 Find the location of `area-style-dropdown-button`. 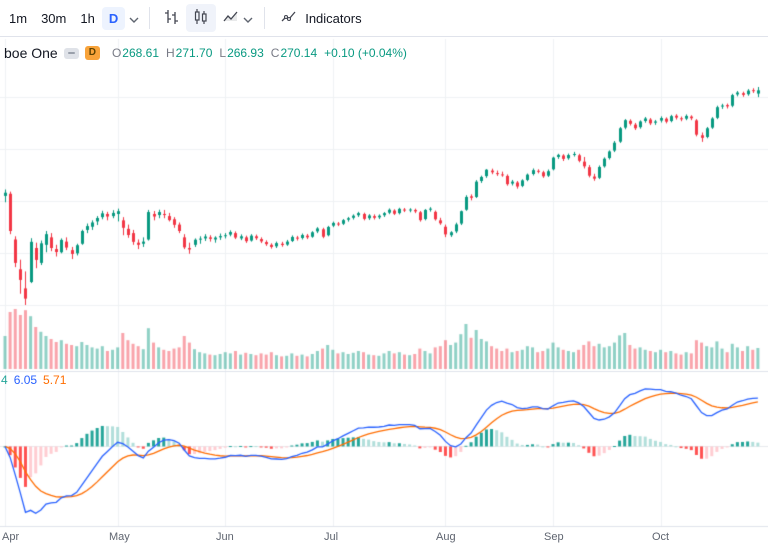

area-style-dropdown-button is located at coordinates (237, 18).